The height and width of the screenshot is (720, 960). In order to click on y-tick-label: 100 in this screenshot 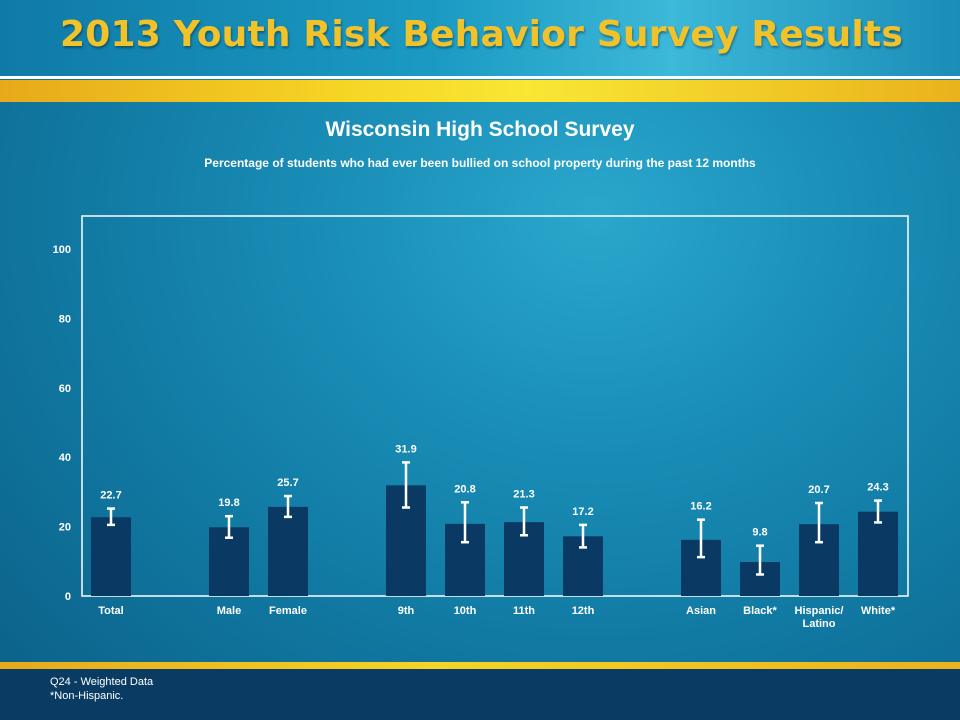, I will do `click(62, 250)`.